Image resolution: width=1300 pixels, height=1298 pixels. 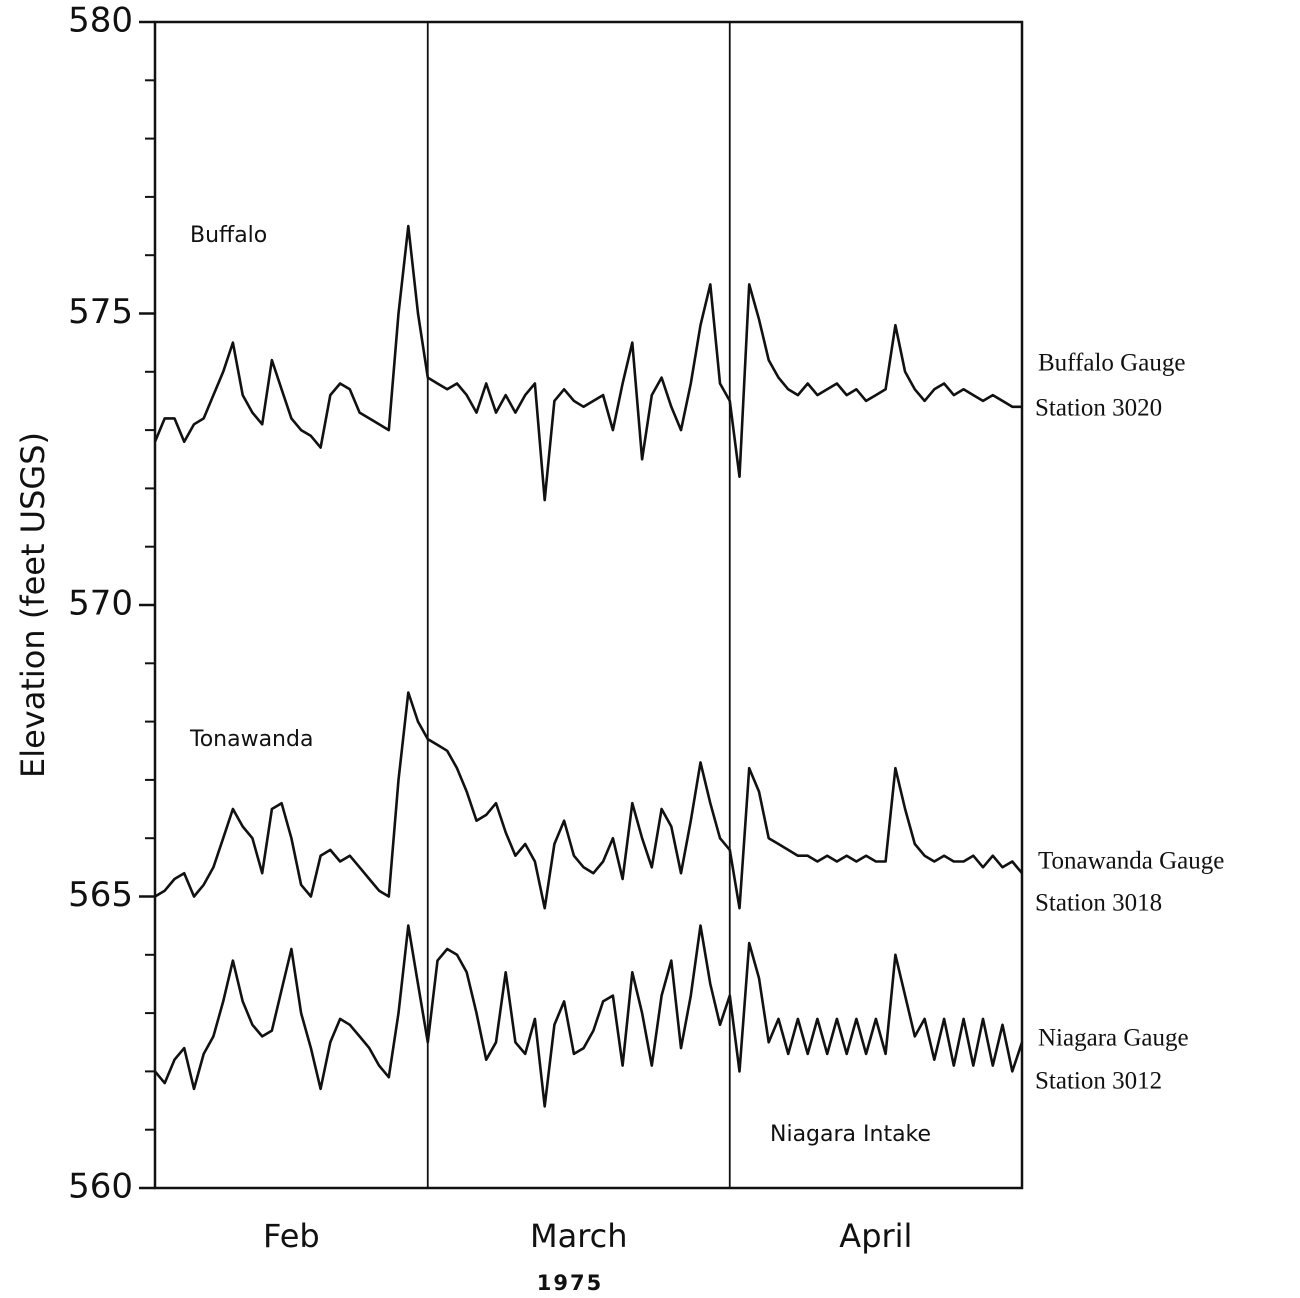 I want to click on y-tick-label: 570, so click(x=100, y=604).